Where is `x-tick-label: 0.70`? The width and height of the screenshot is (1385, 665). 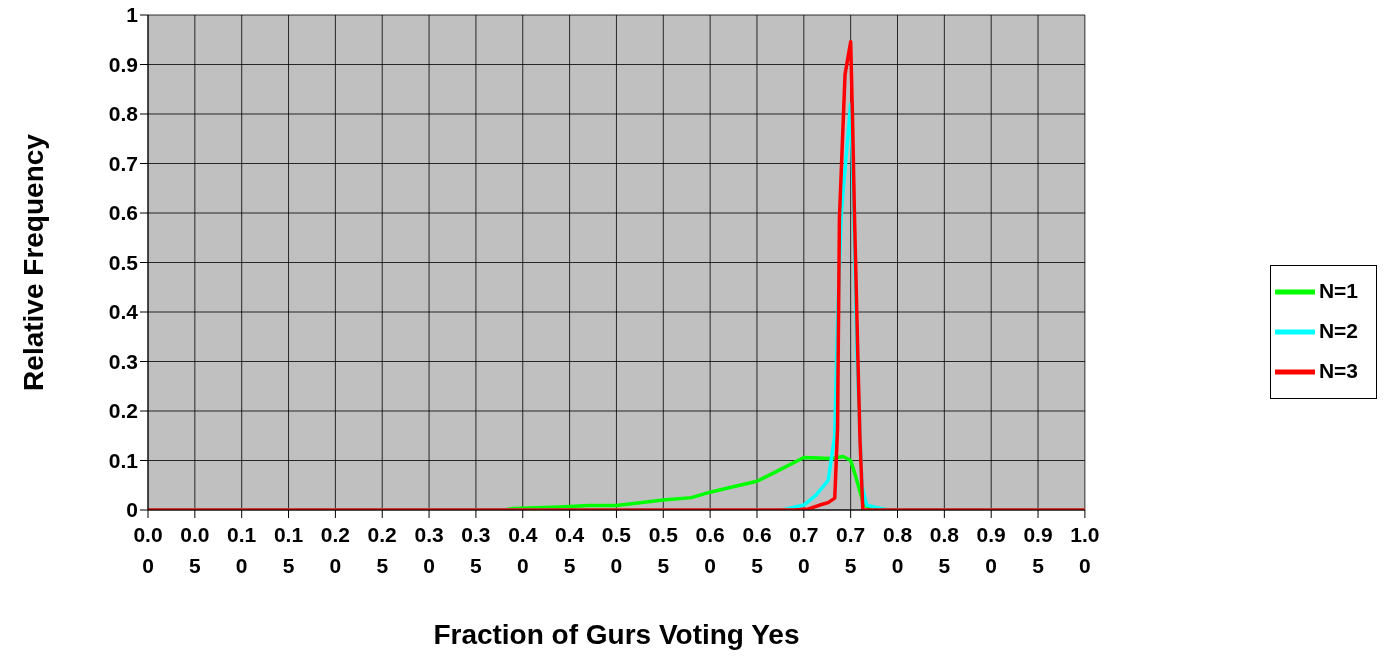 x-tick-label: 0.70 is located at coordinates (804, 550).